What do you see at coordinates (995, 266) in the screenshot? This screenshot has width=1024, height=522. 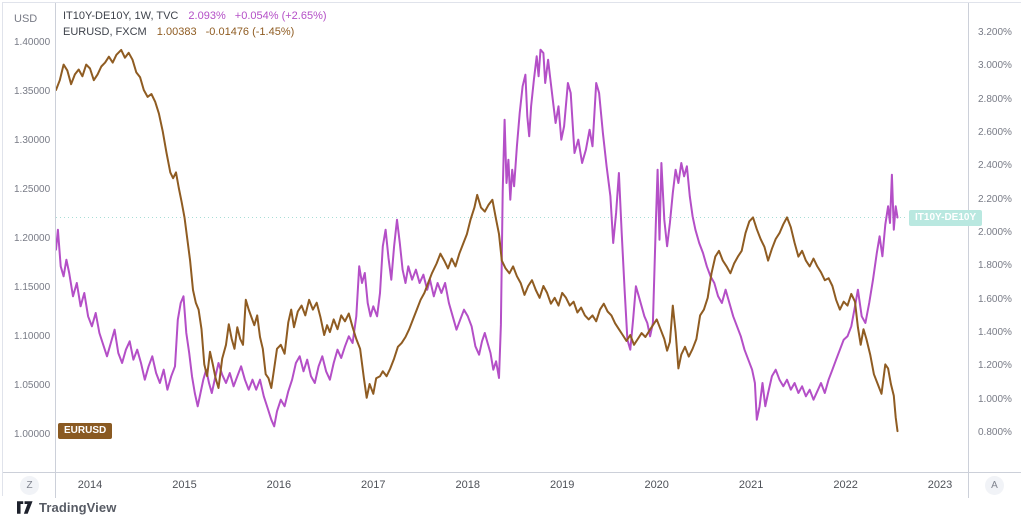 I see `y-axis-right-tick-label: 1.800%` at bounding box center [995, 266].